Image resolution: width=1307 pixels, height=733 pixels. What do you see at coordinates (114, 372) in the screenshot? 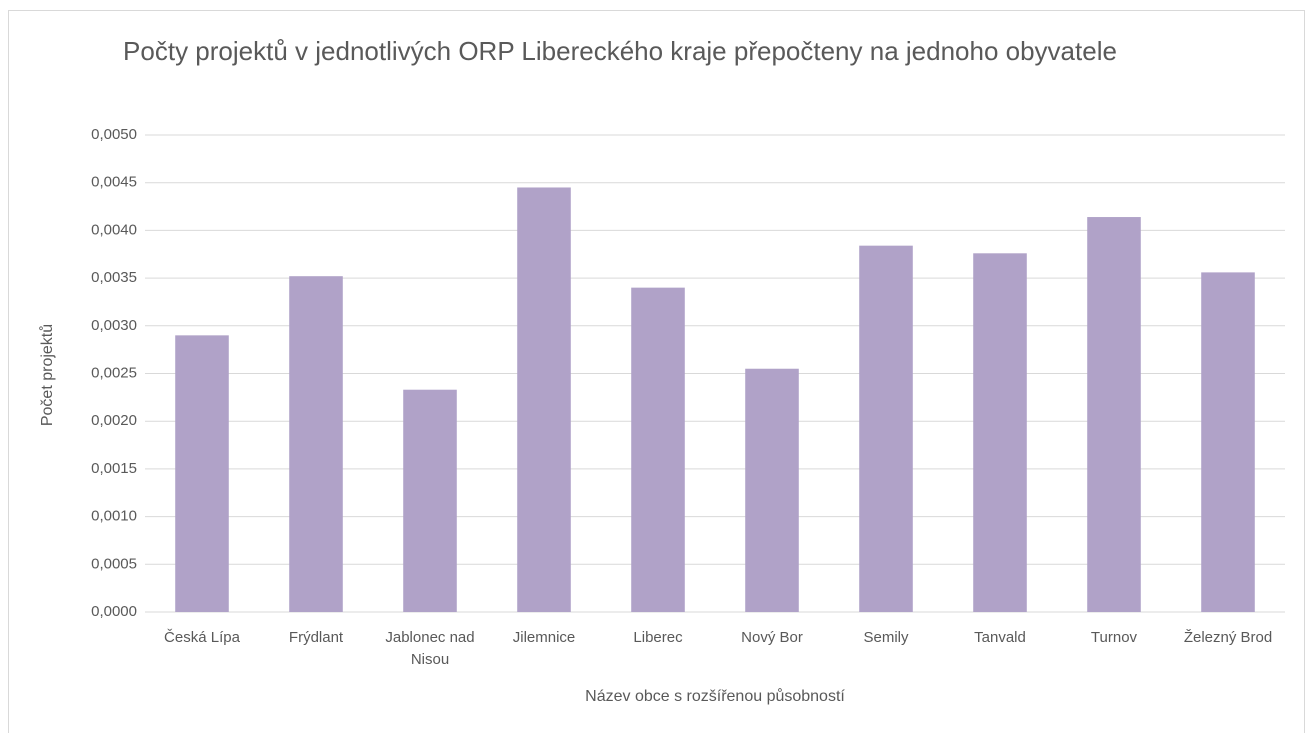
I see `y-tick-label: 0,0025` at bounding box center [114, 372].